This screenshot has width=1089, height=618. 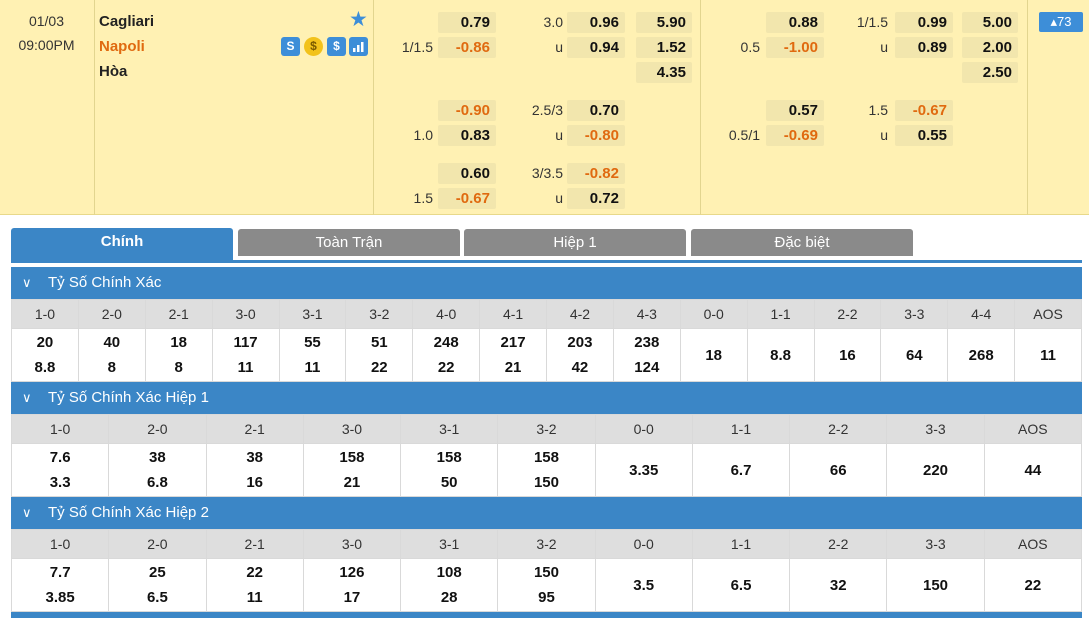 I want to click on odd-cell: 2.00, so click(x=990, y=47).